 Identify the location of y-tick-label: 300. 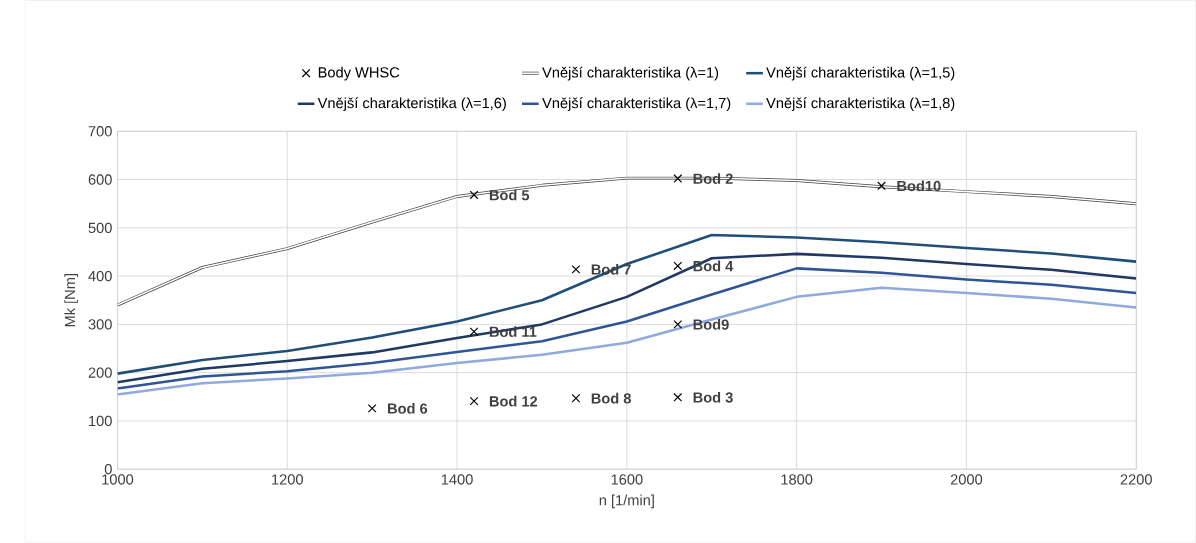
(100, 324).